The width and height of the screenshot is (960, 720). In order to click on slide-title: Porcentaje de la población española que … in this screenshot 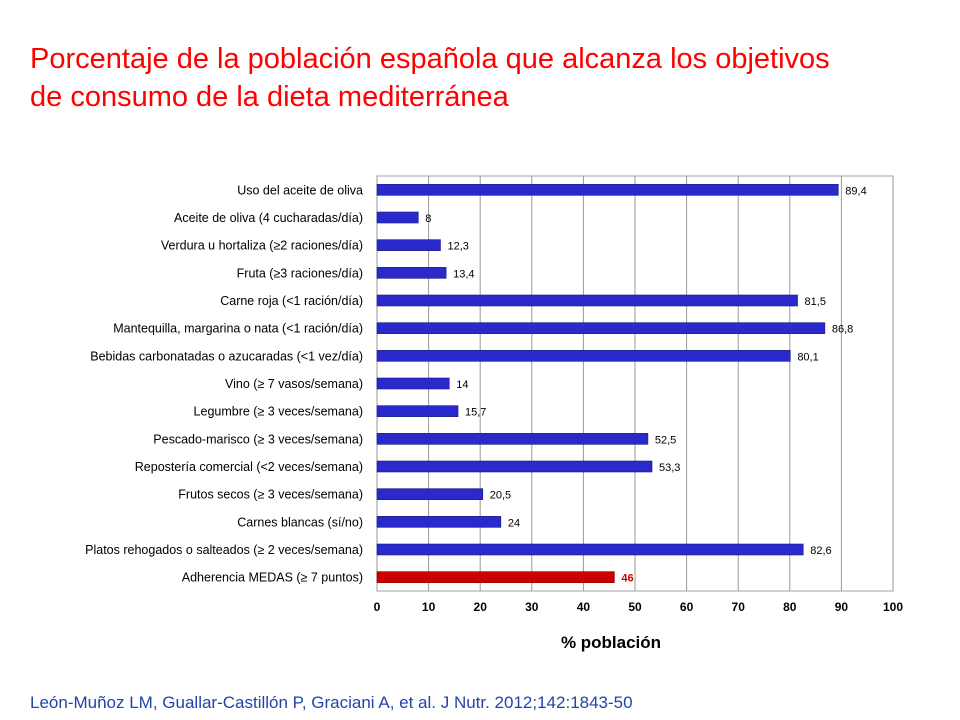, I will do `click(480, 78)`.